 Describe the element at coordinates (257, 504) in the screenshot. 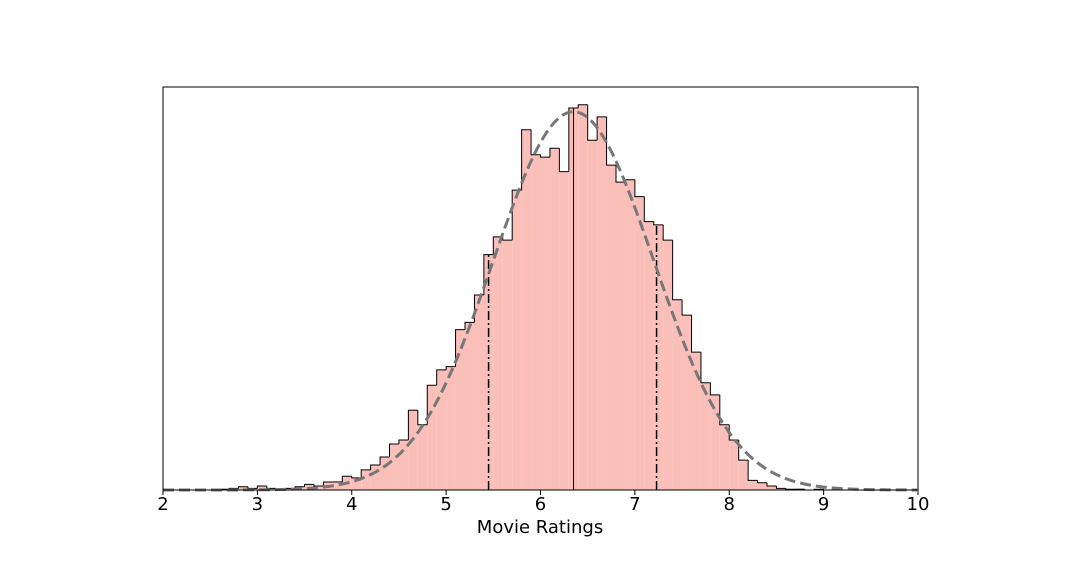

I see `x-tick-label: 3` at that location.